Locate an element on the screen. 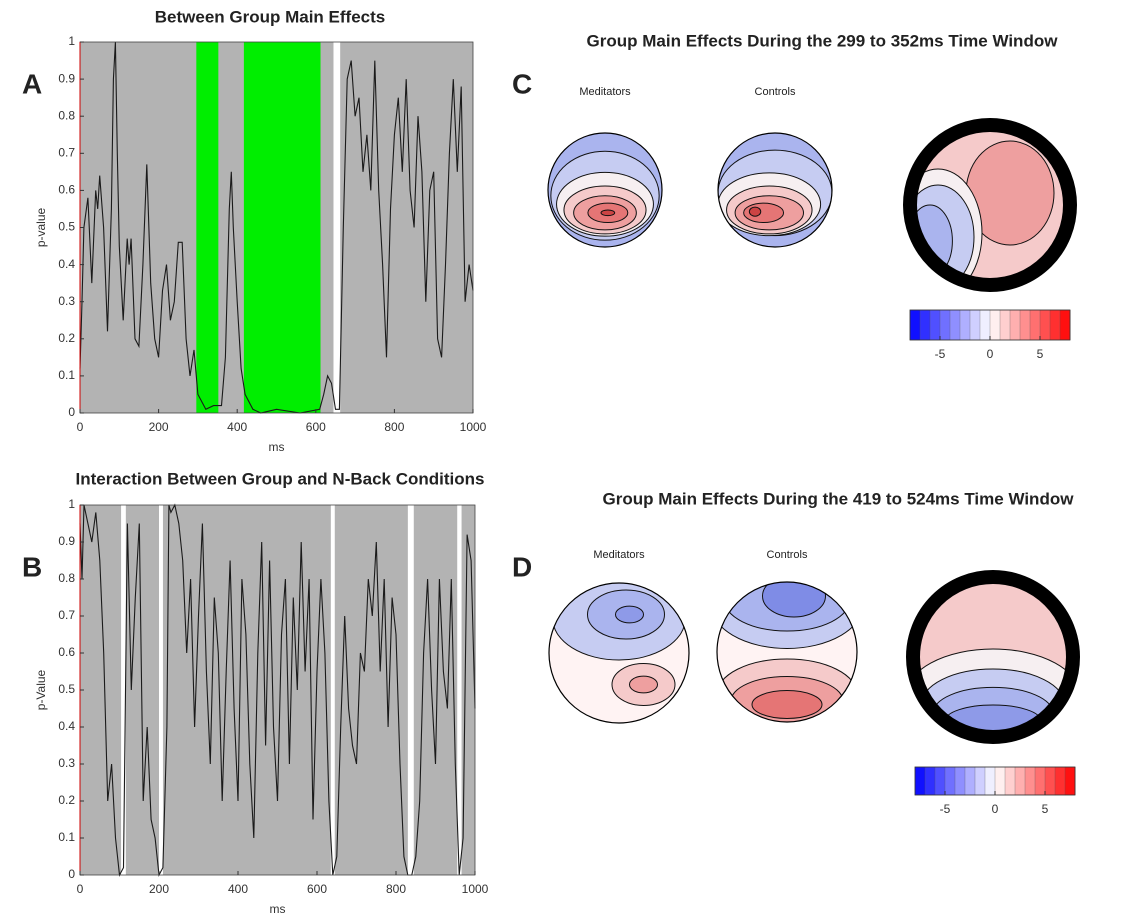 The width and height of the screenshot is (1130, 920). colorbar-tick-label: 5 is located at coordinates (1045, 809).